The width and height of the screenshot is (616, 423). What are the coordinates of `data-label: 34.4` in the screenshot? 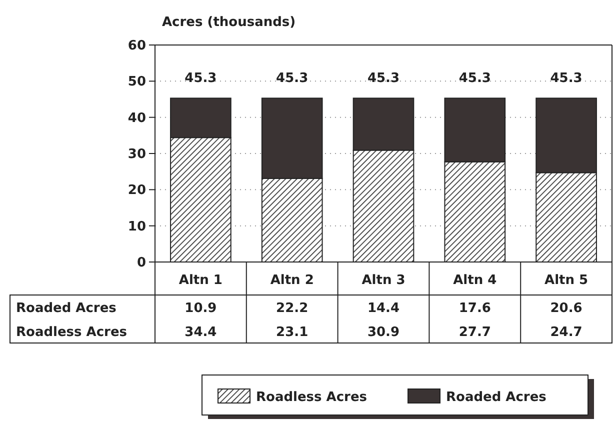 It's located at (200, 332).